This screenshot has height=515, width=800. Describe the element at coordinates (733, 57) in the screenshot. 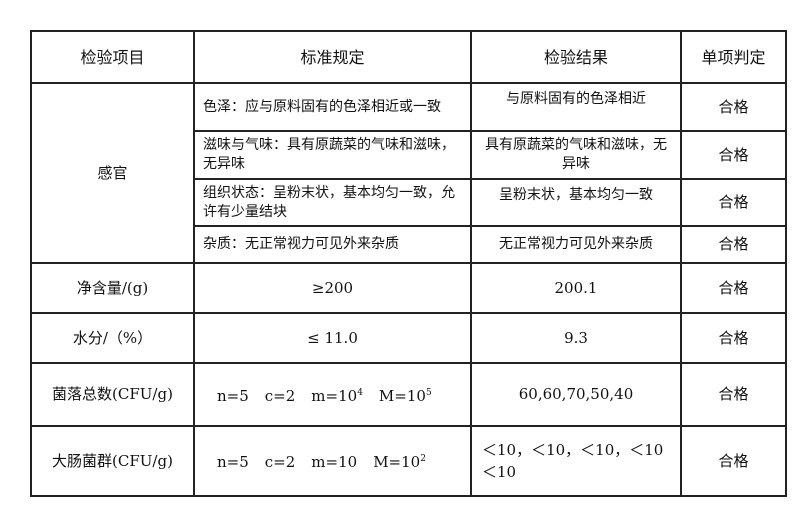

I see `header-verdict: 单项判定` at that location.